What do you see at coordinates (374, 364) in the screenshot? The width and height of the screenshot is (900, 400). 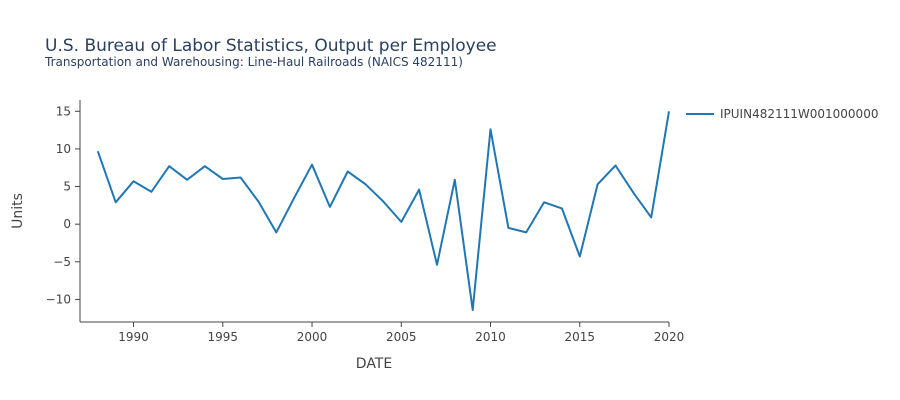 I see `x-axis-title: DATE` at bounding box center [374, 364].